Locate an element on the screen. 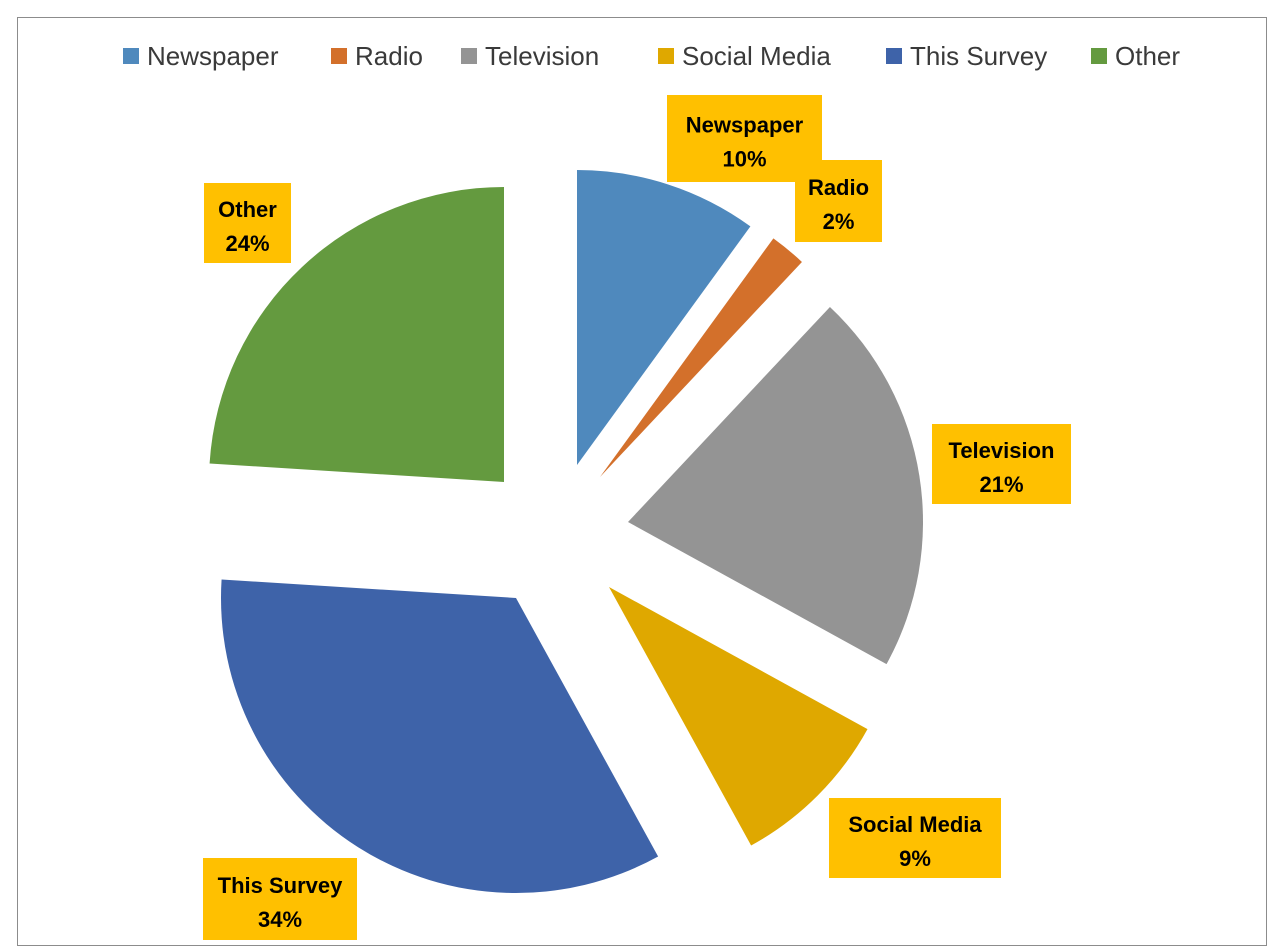 This screenshot has width=1270, height=948. data-label-television: Television 21% is located at coordinates (1001, 464).